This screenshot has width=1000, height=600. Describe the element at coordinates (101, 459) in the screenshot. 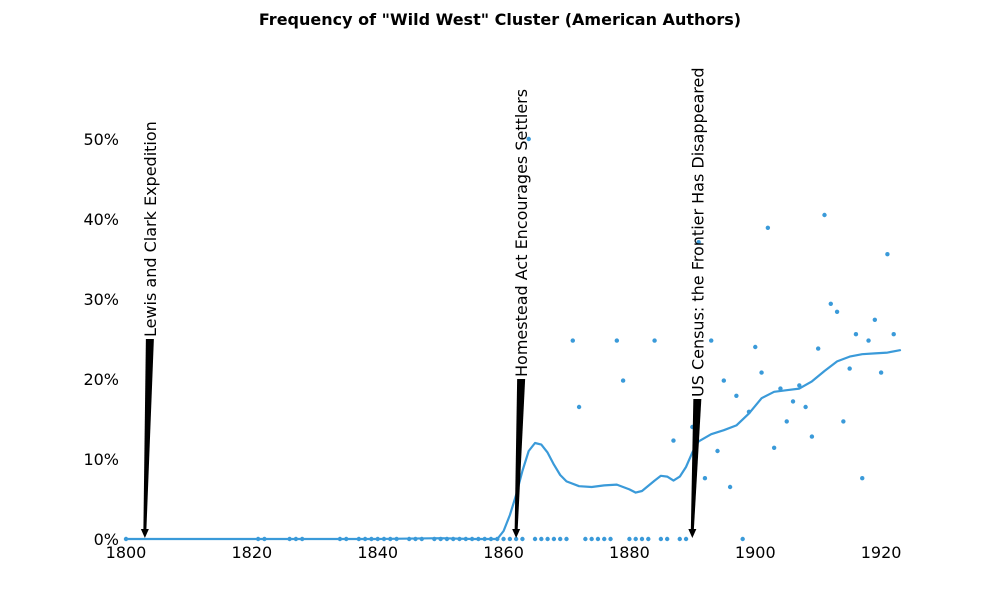

I see `y-tick-label: 10%` at that location.